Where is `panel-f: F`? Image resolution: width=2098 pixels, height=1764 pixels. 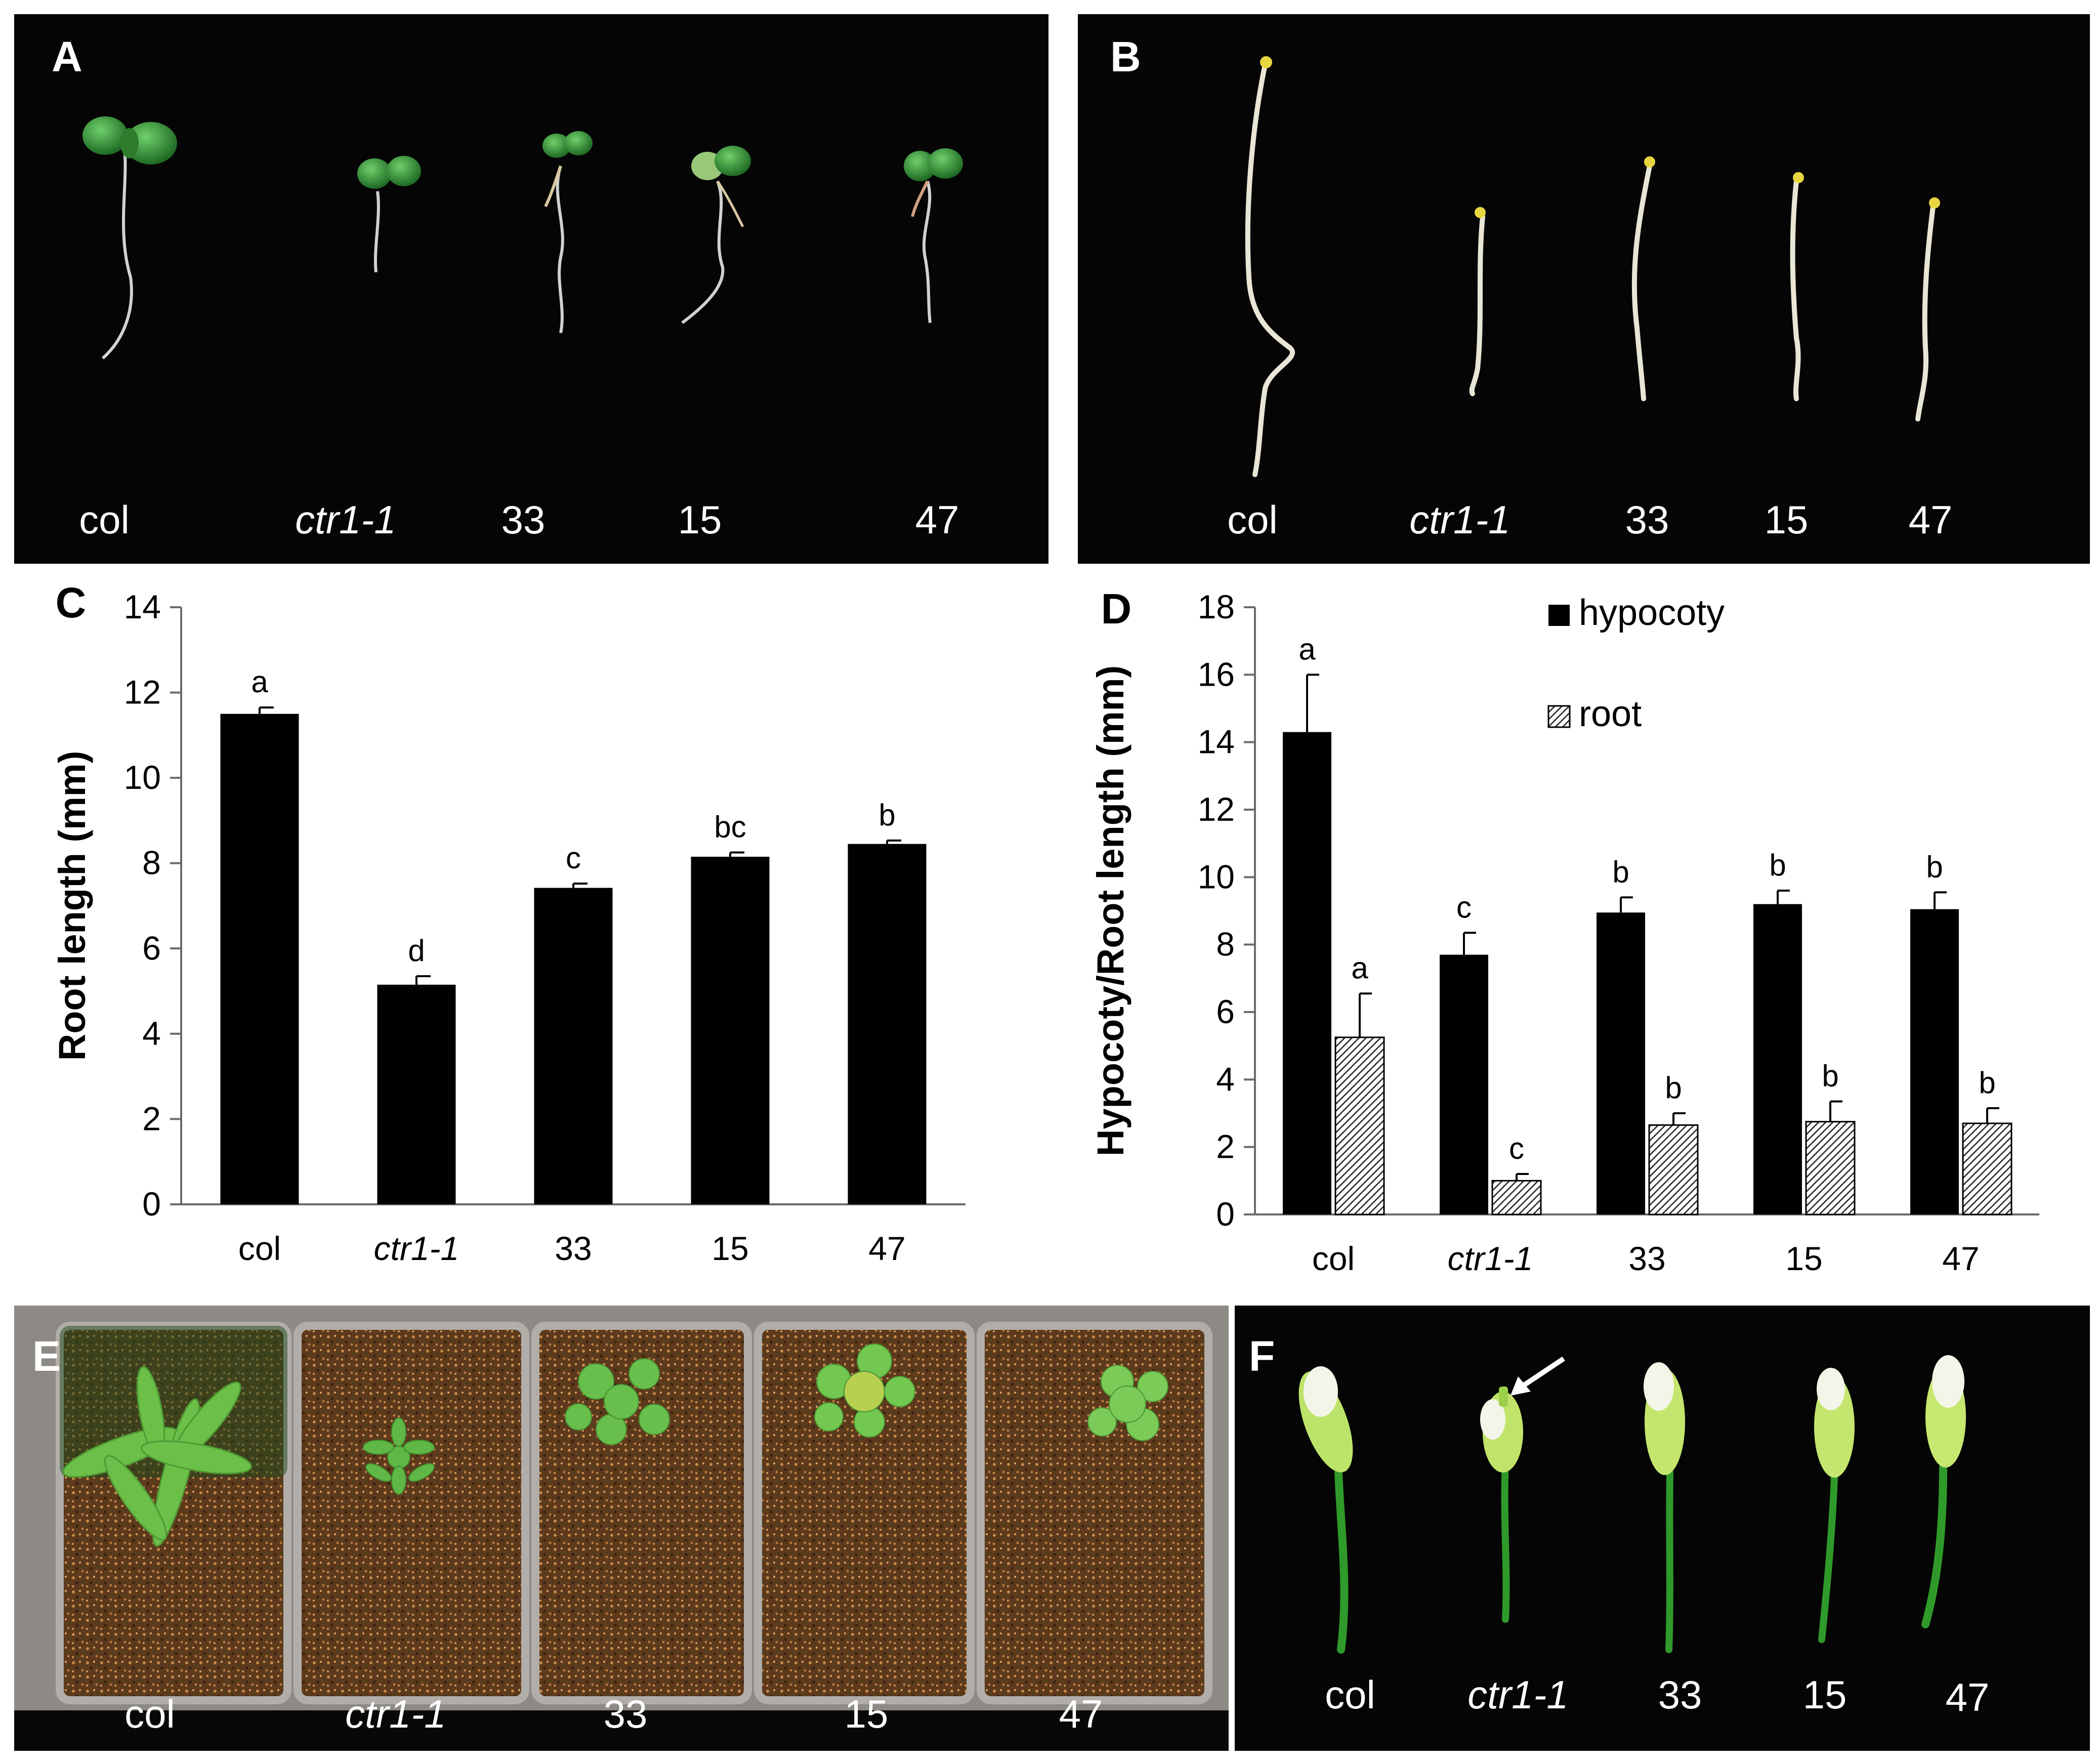
panel-f: F is located at coordinates (1663, 1528).